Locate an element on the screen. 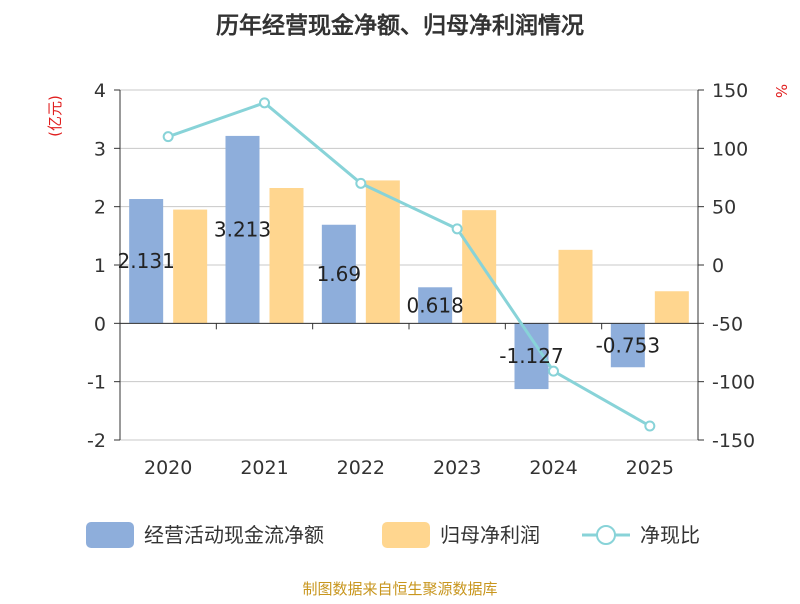 This screenshot has width=800, height=604. right-tick-label: 150 is located at coordinates (730, 91).